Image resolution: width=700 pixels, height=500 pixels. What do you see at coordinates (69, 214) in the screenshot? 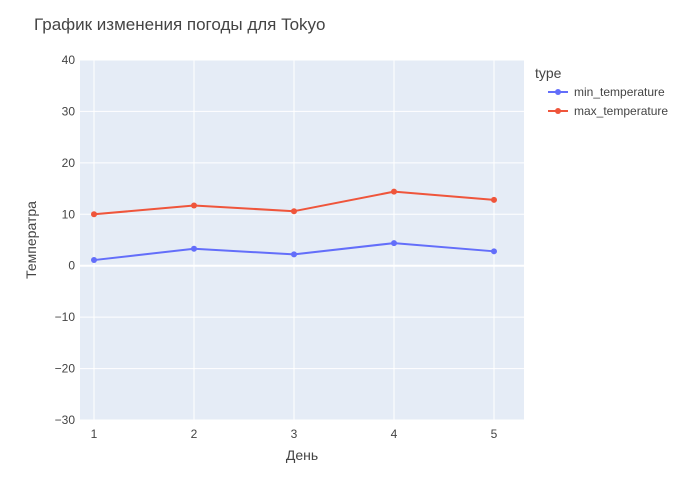
I see `y-tick-label: 10` at bounding box center [69, 214].